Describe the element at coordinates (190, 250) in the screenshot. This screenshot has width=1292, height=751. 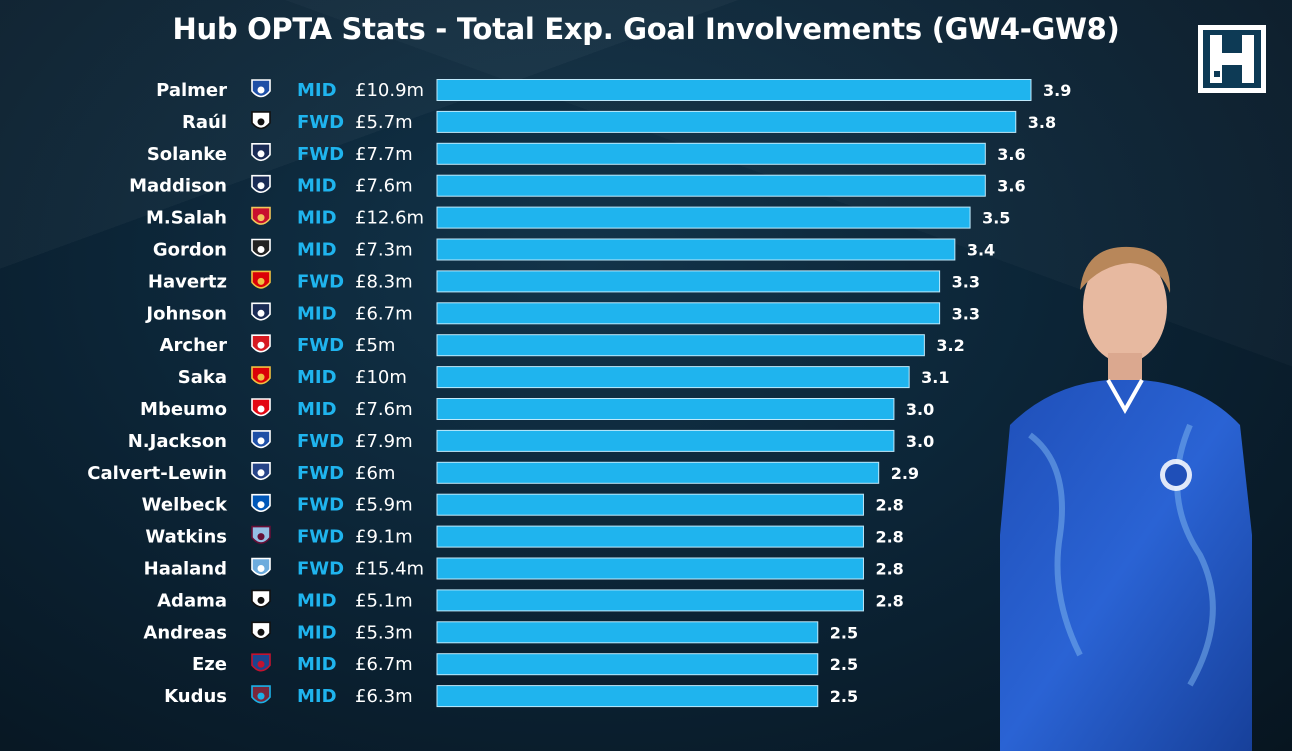
I see `player-name: Gordon` at that location.